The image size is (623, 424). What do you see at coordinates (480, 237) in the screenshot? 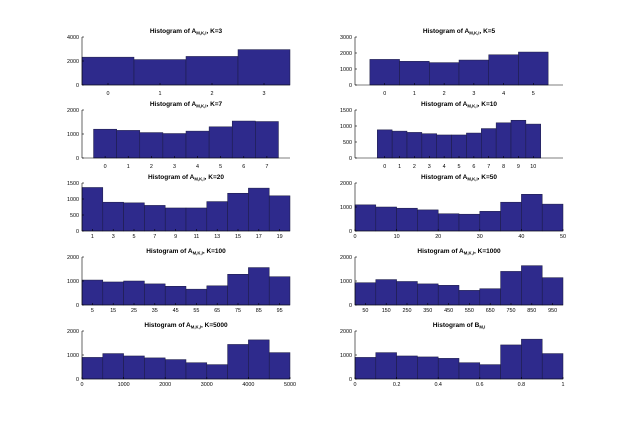
I see `x-tick-label: 30` at bounding box center [480, 237].